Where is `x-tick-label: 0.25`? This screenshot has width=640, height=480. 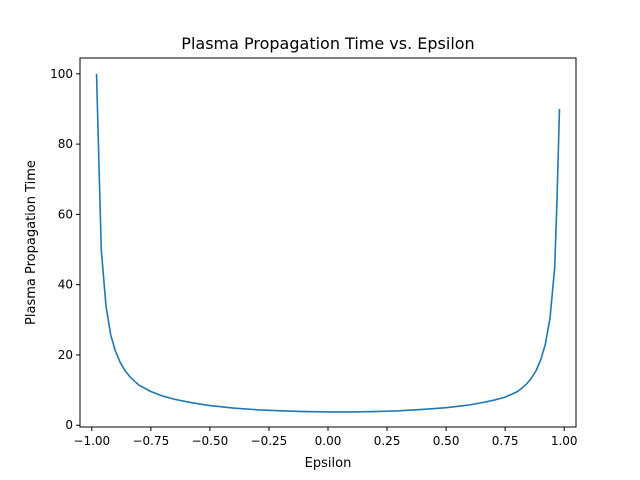
x-tick-label: 0.25 is located at coordinates (387, 441).